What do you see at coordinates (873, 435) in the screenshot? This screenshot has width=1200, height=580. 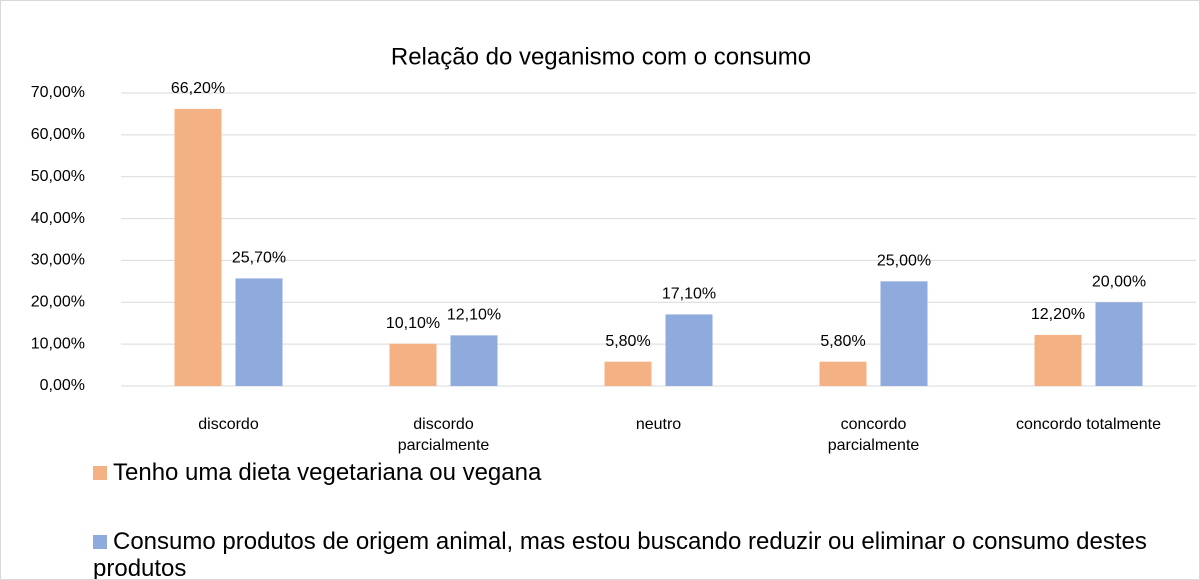 I see `x-tick-label: concordo parcialmente` at bounding box center [873, 435].